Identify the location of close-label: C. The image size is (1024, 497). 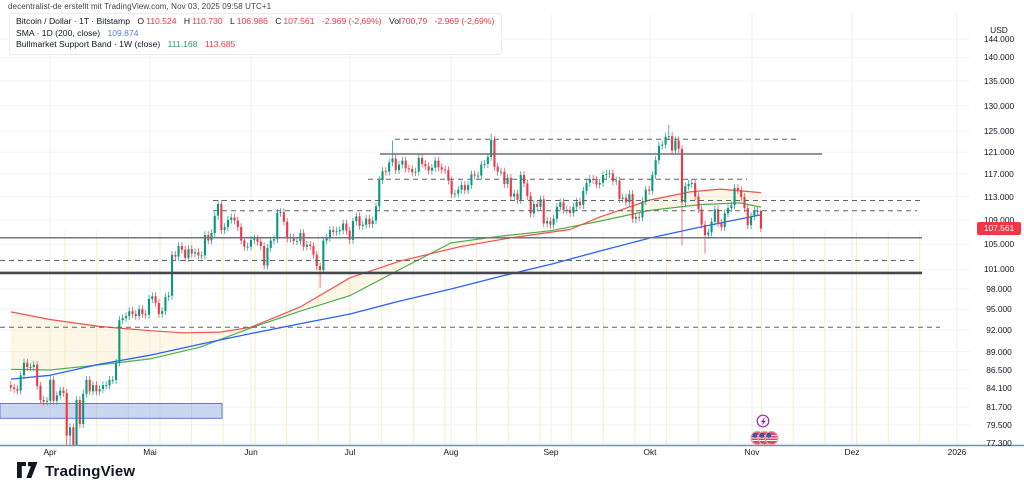
(278, 21).